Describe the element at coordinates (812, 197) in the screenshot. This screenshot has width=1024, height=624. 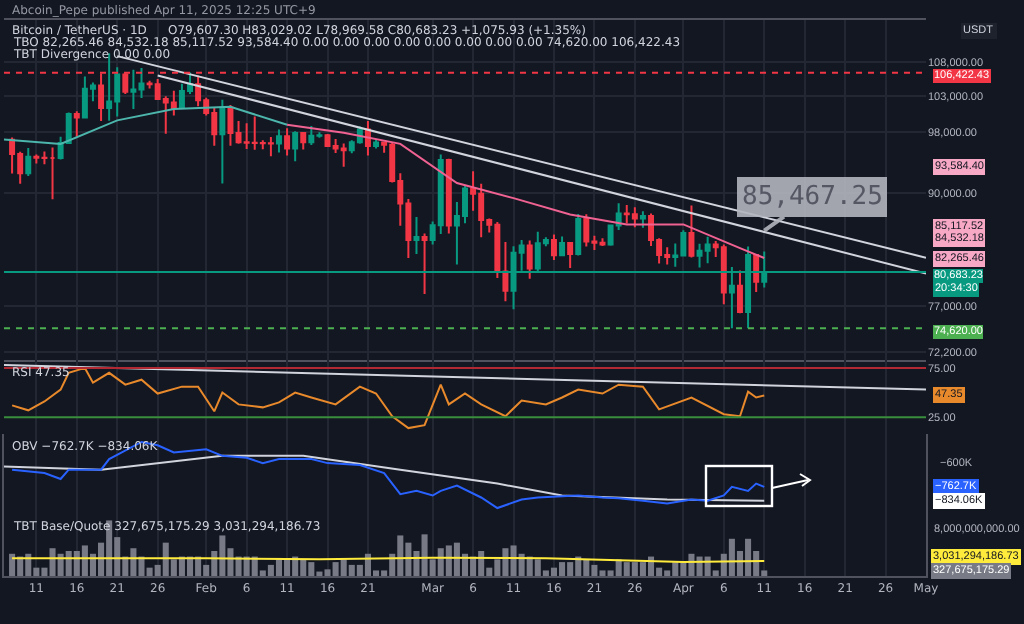
I see `annotation: 85,467.25` at that location.